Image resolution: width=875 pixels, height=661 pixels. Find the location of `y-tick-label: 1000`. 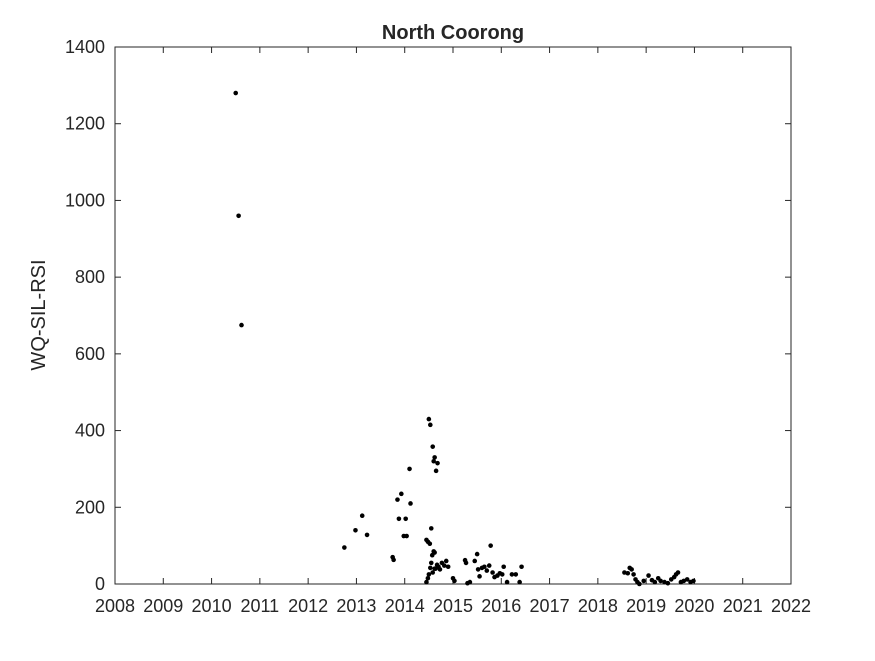

y-tick-label: 1000 is located at coordinates (85, 200).